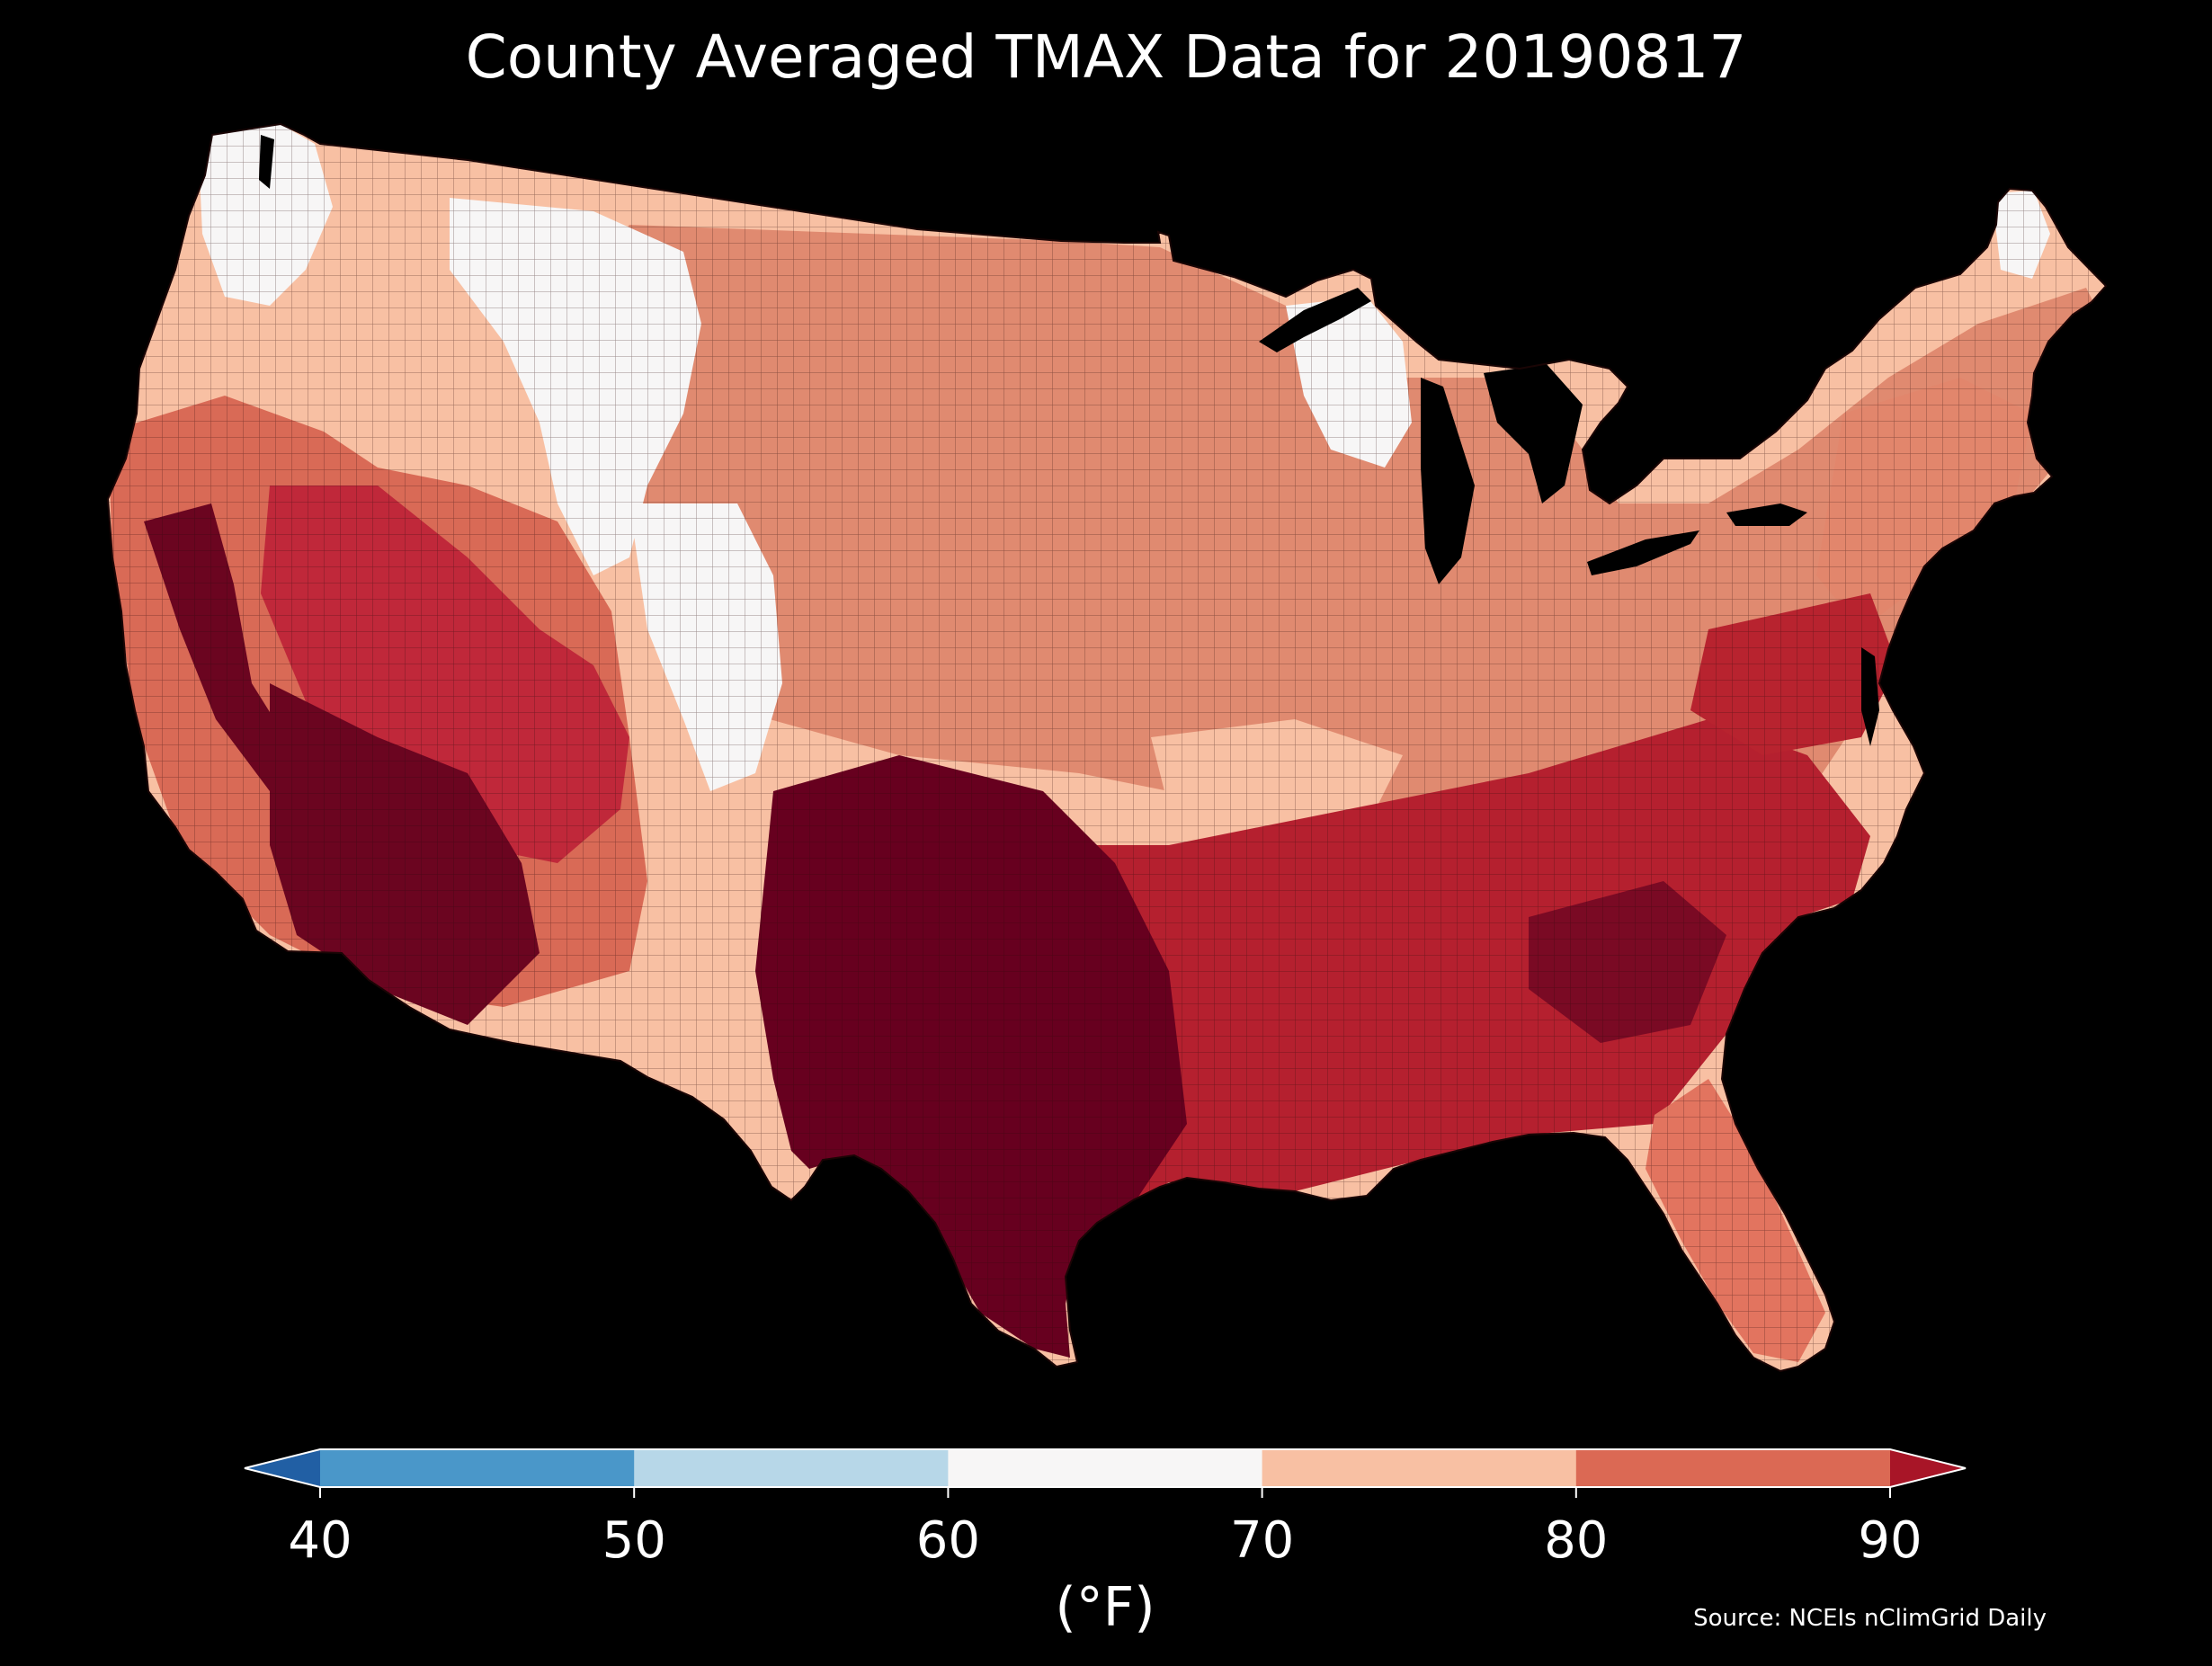 Image resolution: width=2212 pixels, height=1666 pixels. Describe the element at coordinates (948, 1540) in the screenshot. I see `colorbar-tick-label: 60` at that location.